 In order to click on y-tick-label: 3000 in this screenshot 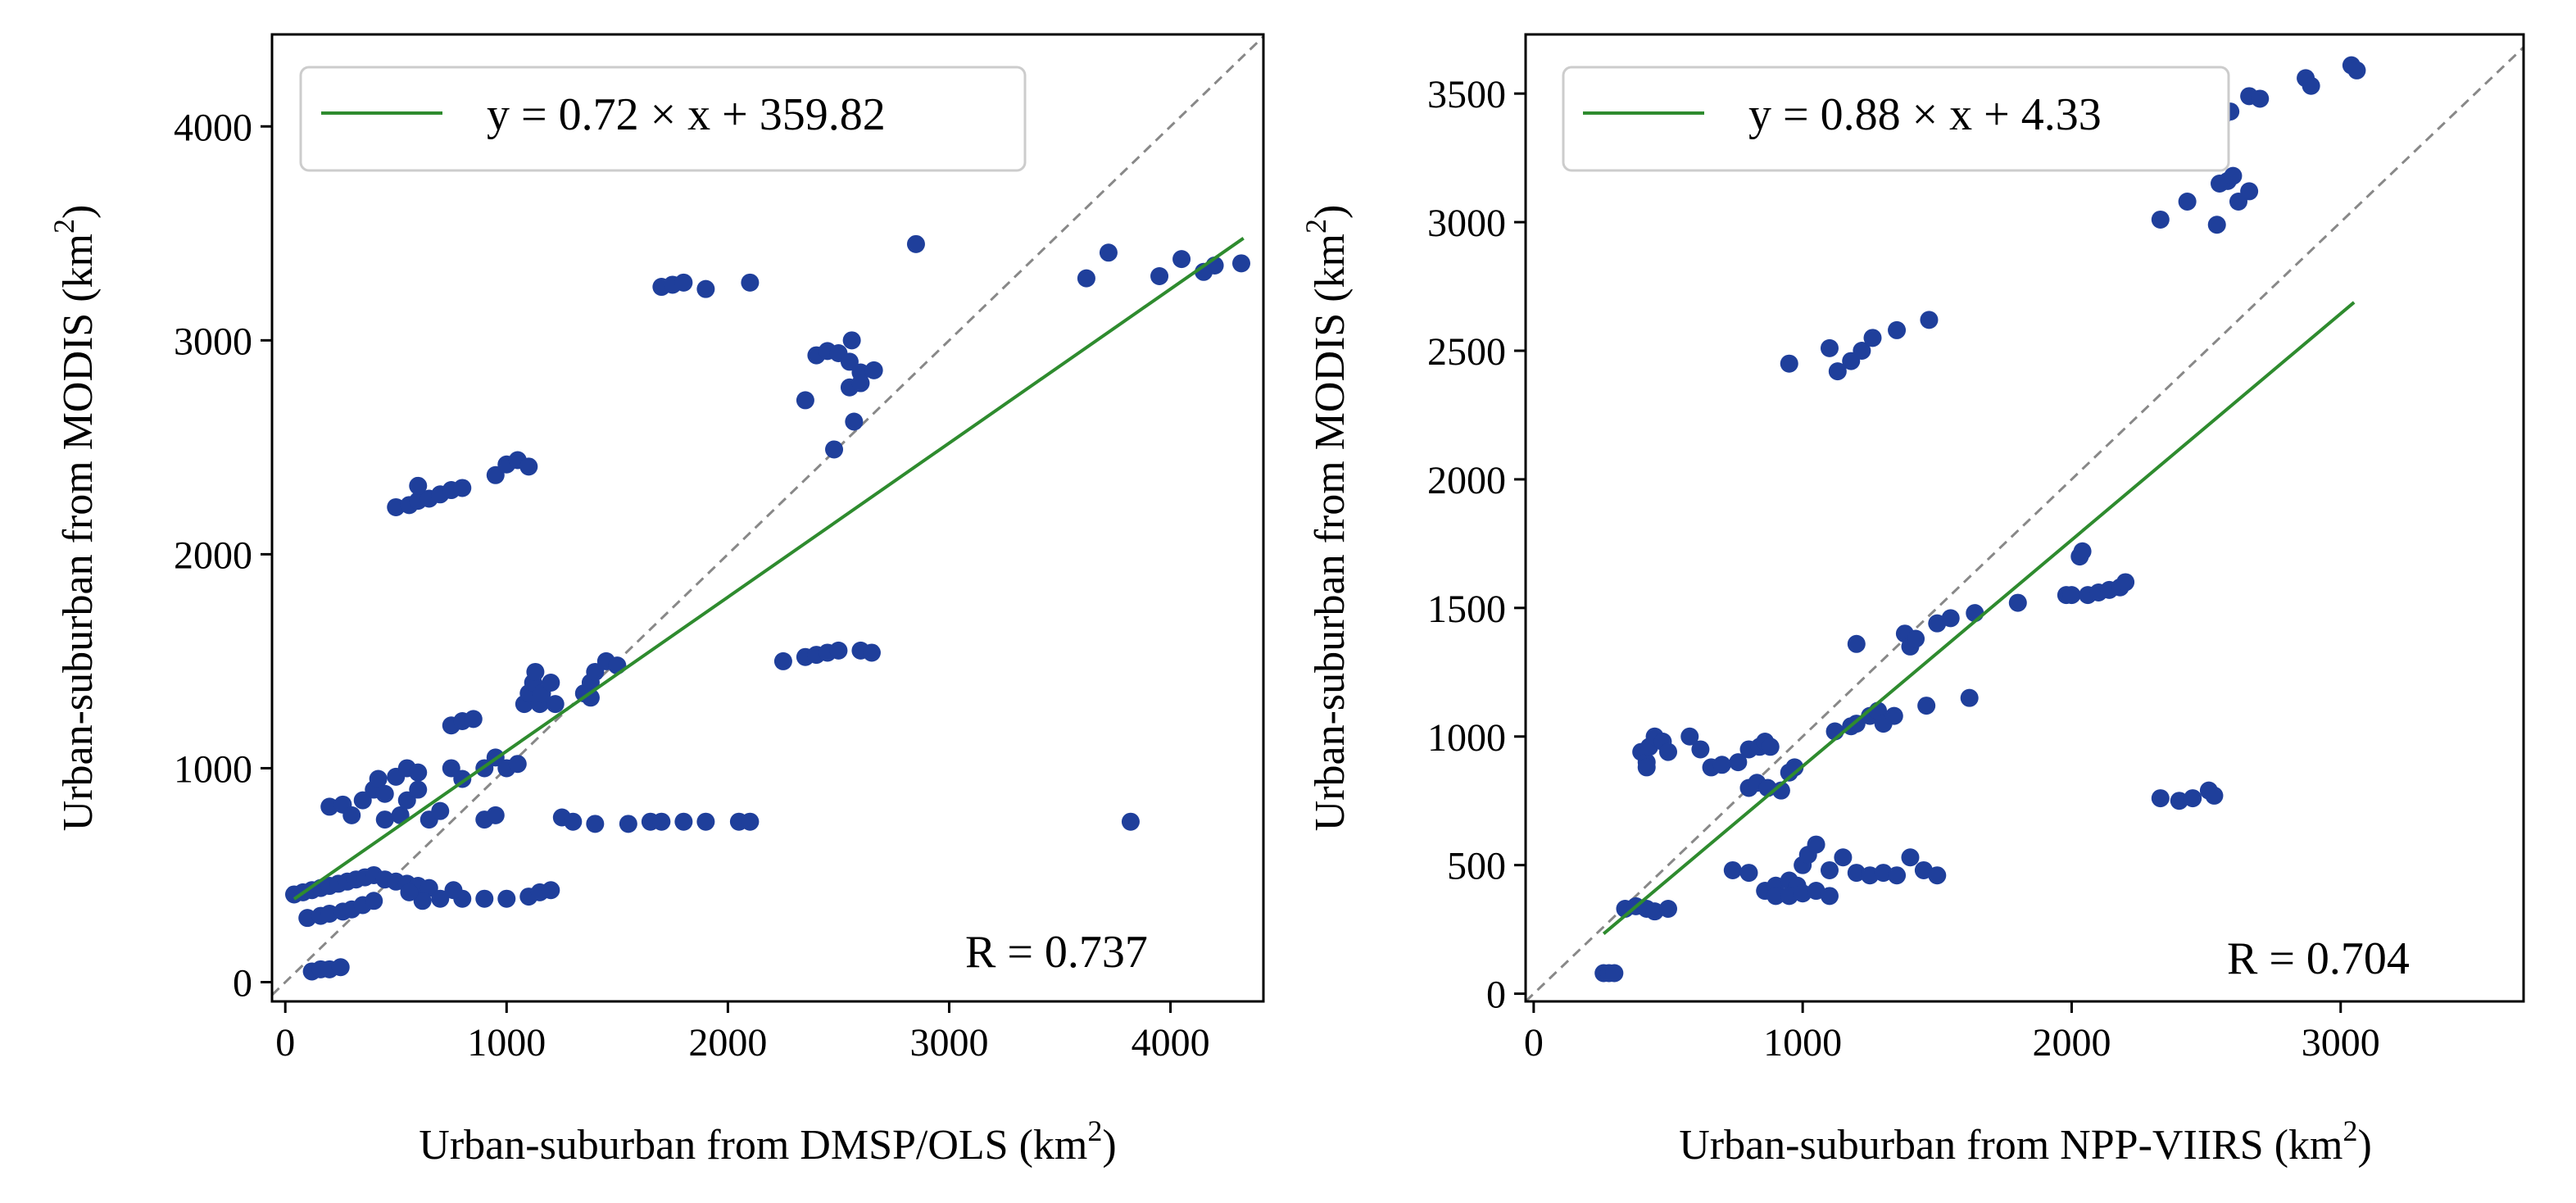, I will do `click(213, 341)`.